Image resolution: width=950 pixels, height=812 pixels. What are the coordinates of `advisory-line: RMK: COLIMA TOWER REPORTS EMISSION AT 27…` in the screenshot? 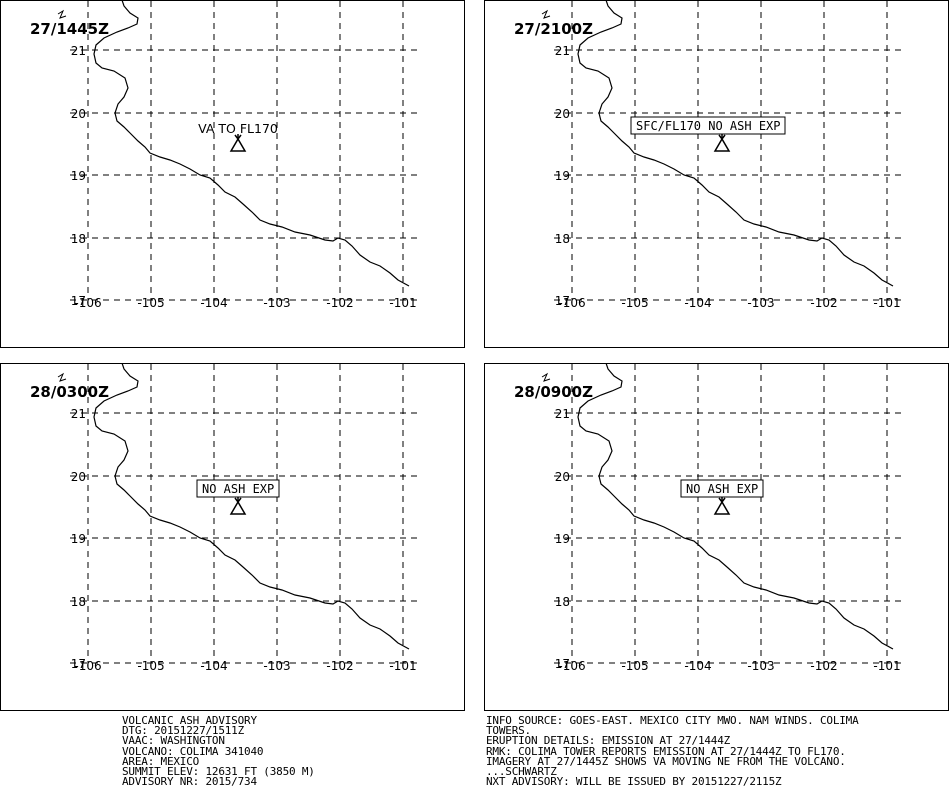 It's located at (666, 751).